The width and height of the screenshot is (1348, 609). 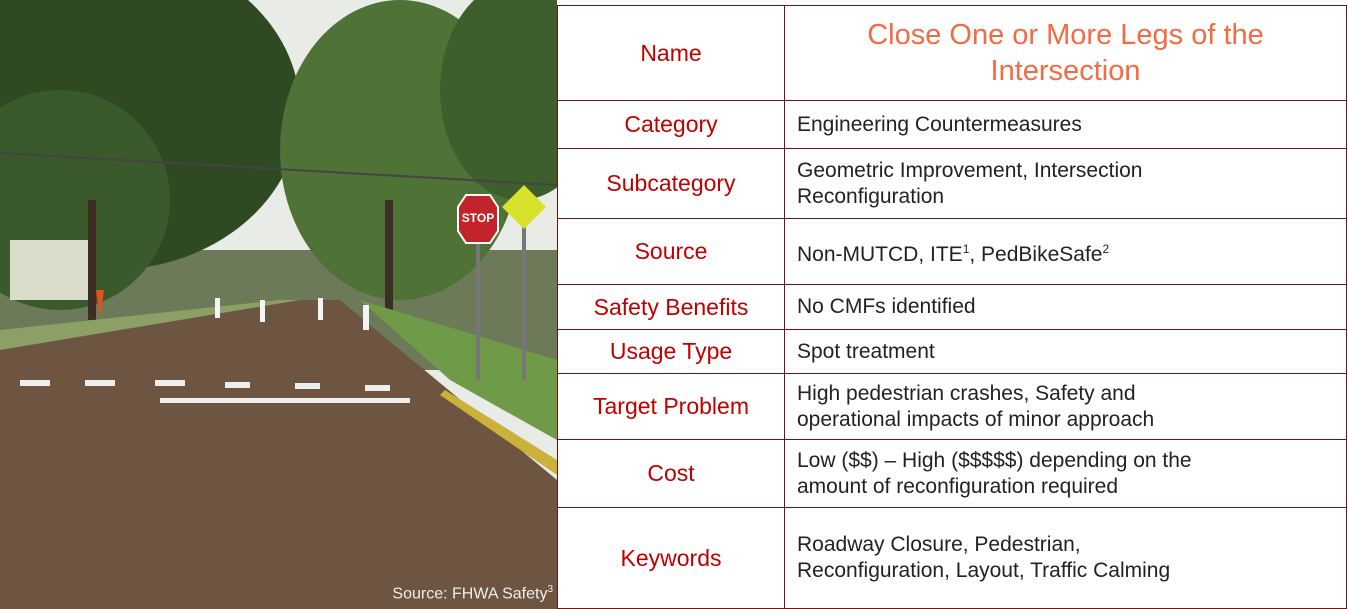 What do you see at coordinates (880, 254) in the screenshot?
I see `value-text: Non-MUTCD, ITE` at bounding box center [880, 254].